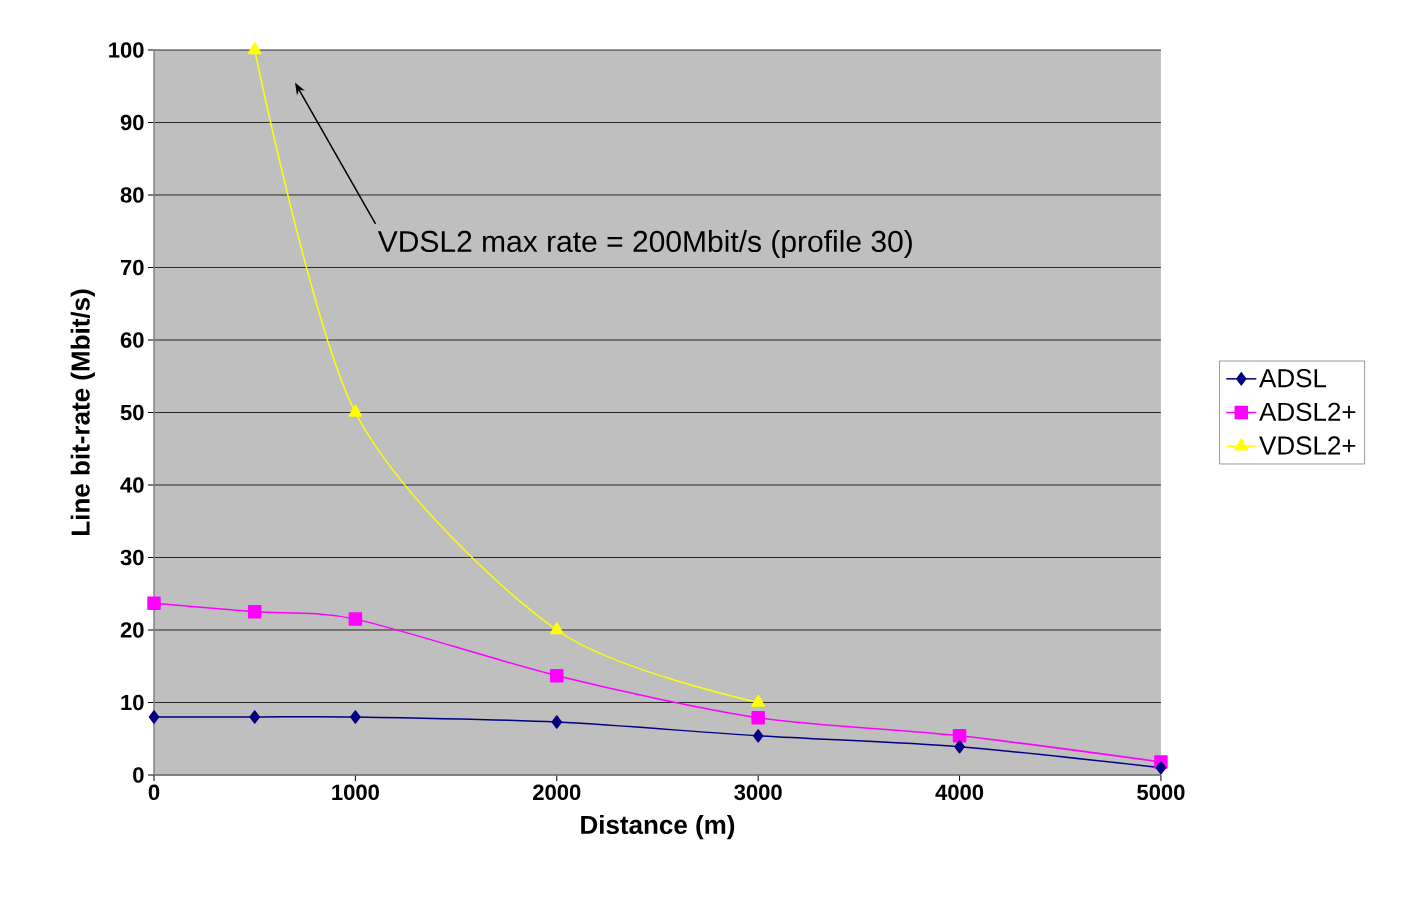 The image size is (1418, 909). I want to click on x-tick-label: 3000, so click(758, 792).